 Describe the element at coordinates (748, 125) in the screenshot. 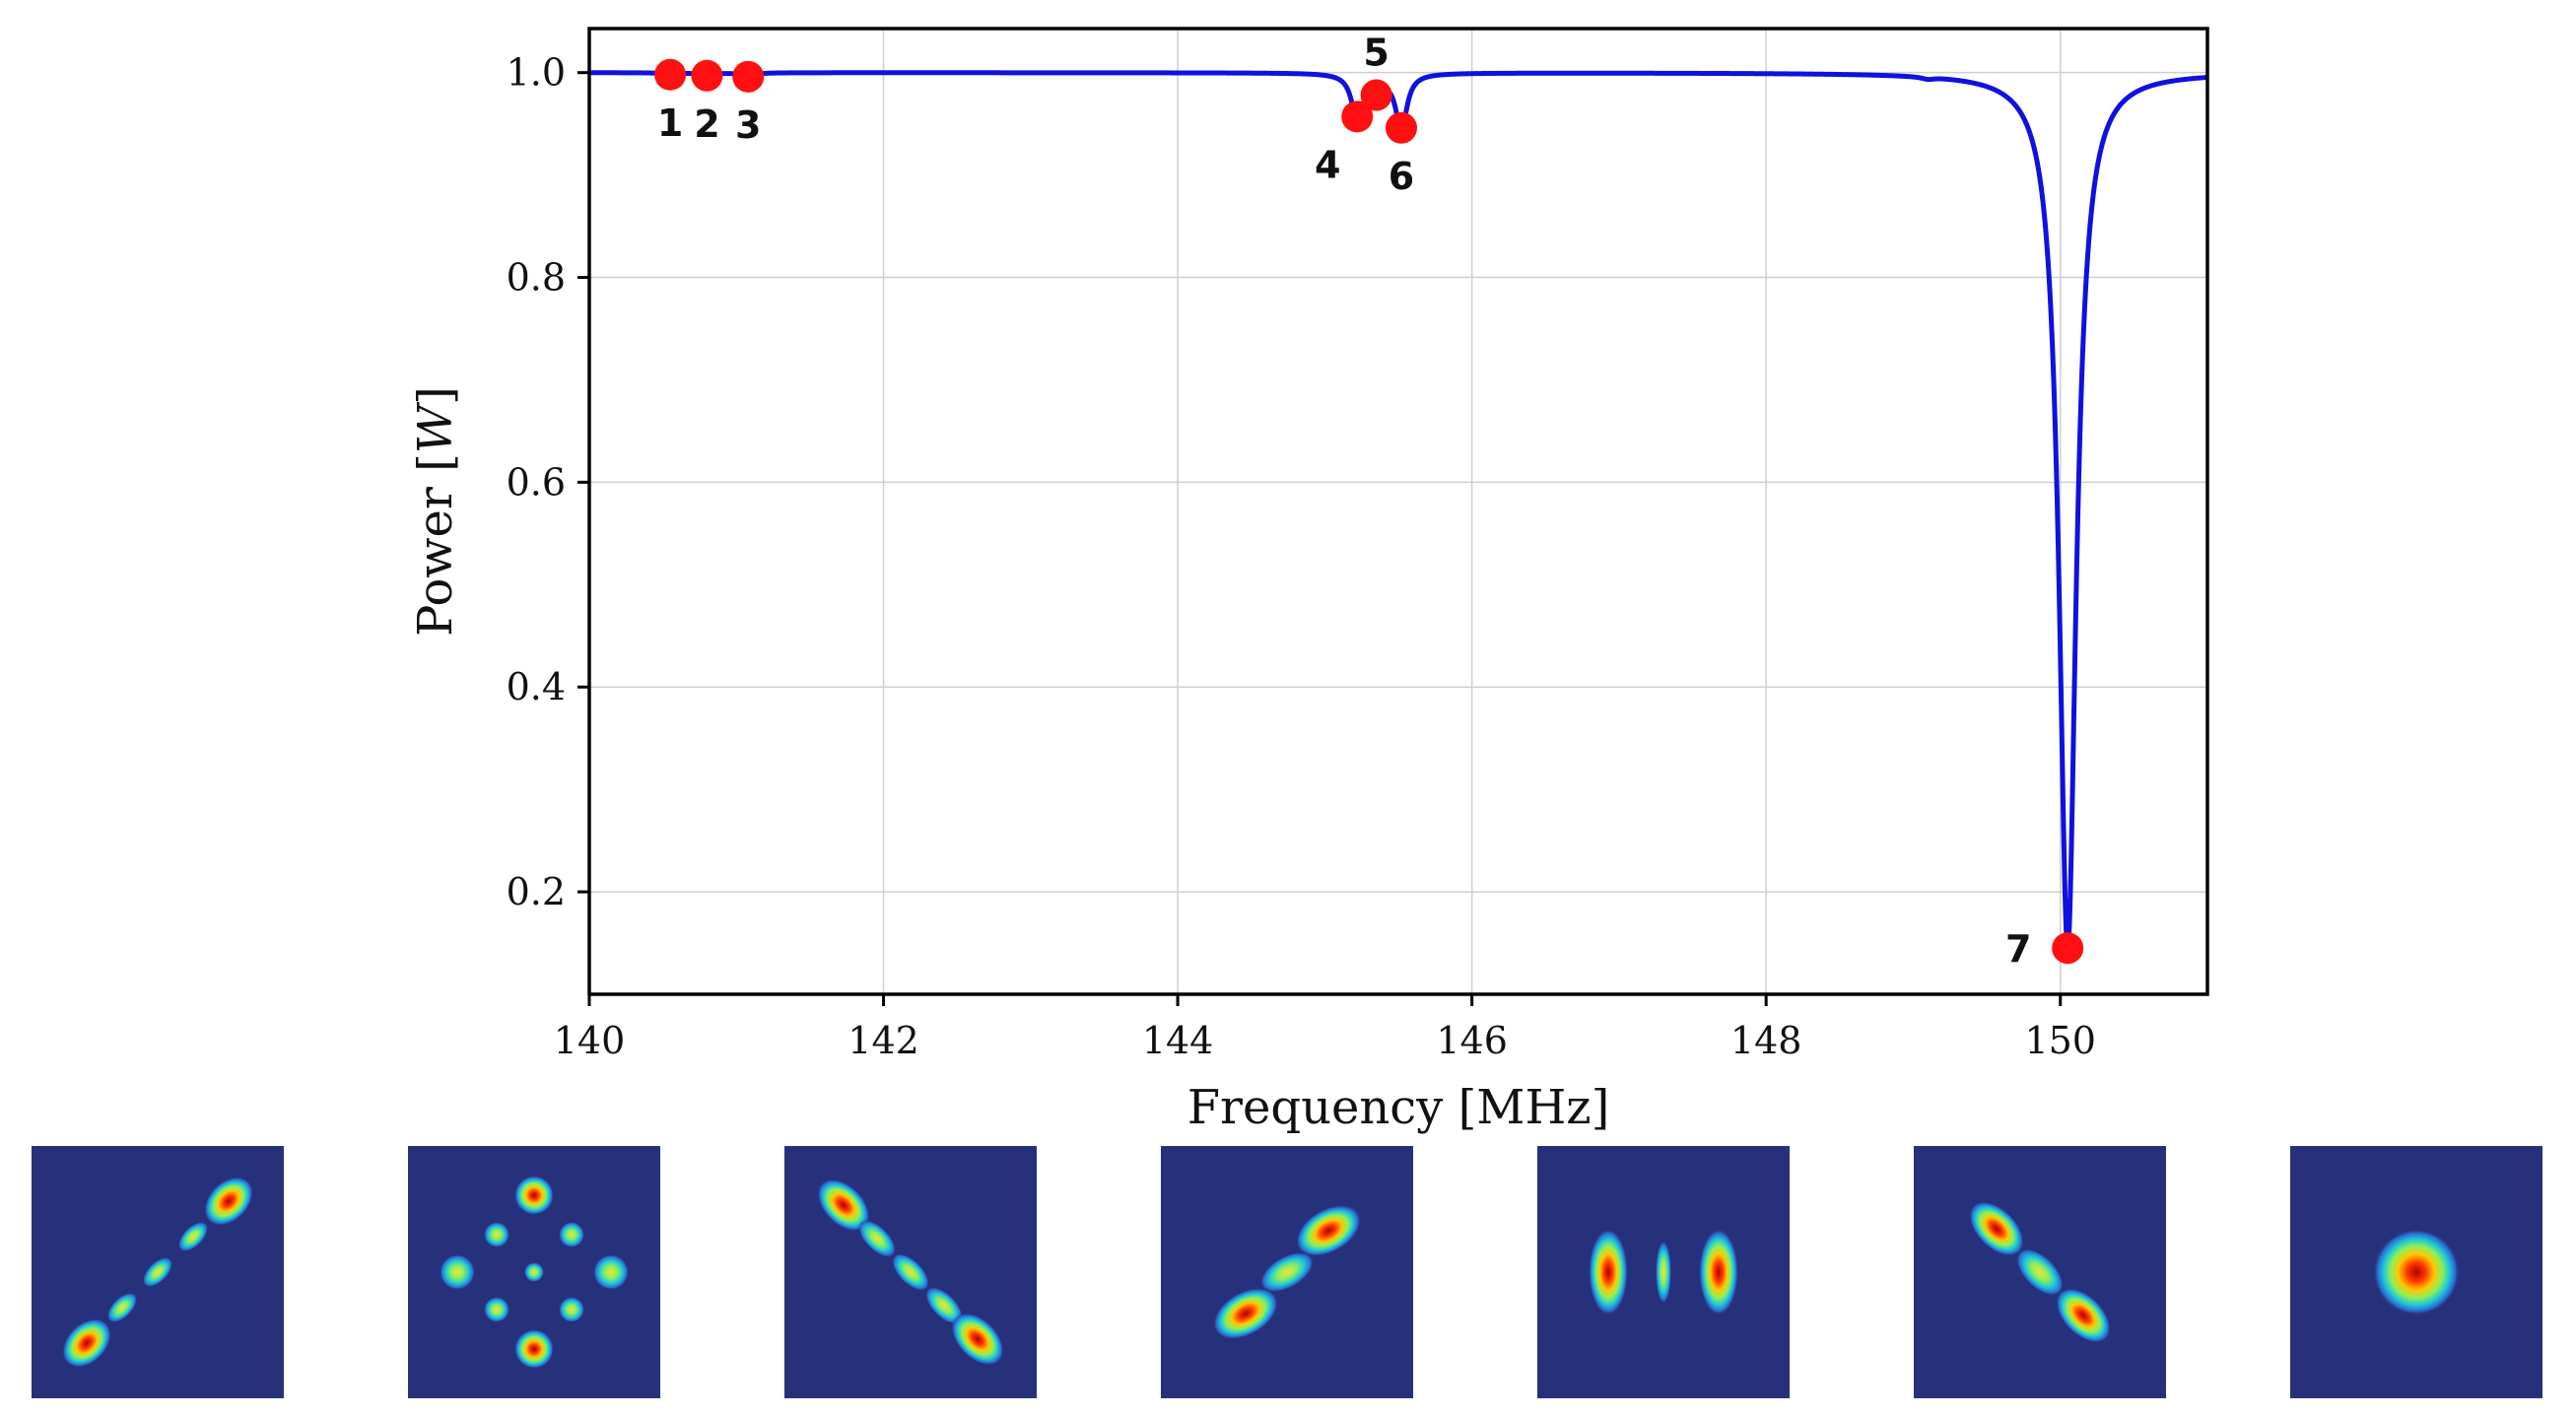

I see `data-point-label: 3` at that location.